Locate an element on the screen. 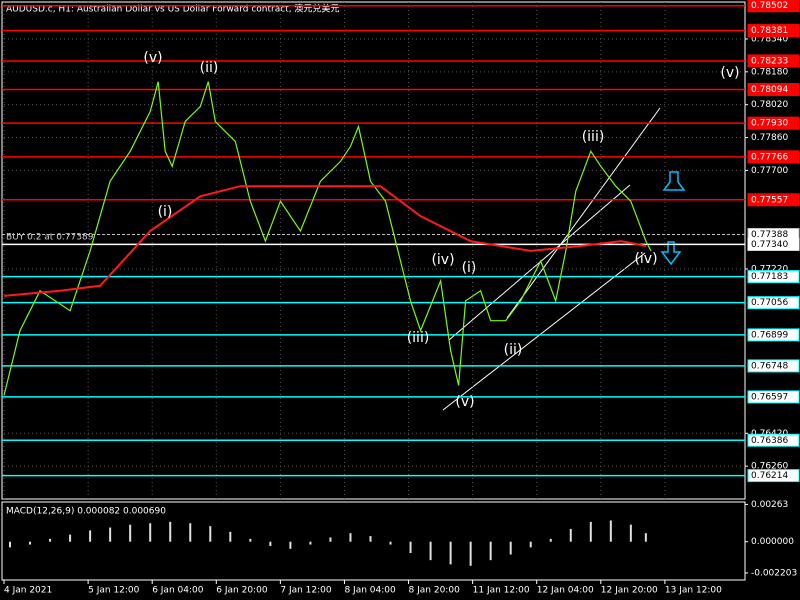  x-tick-label: 13 Jan 12:00 is located at coordinates (693, 591).